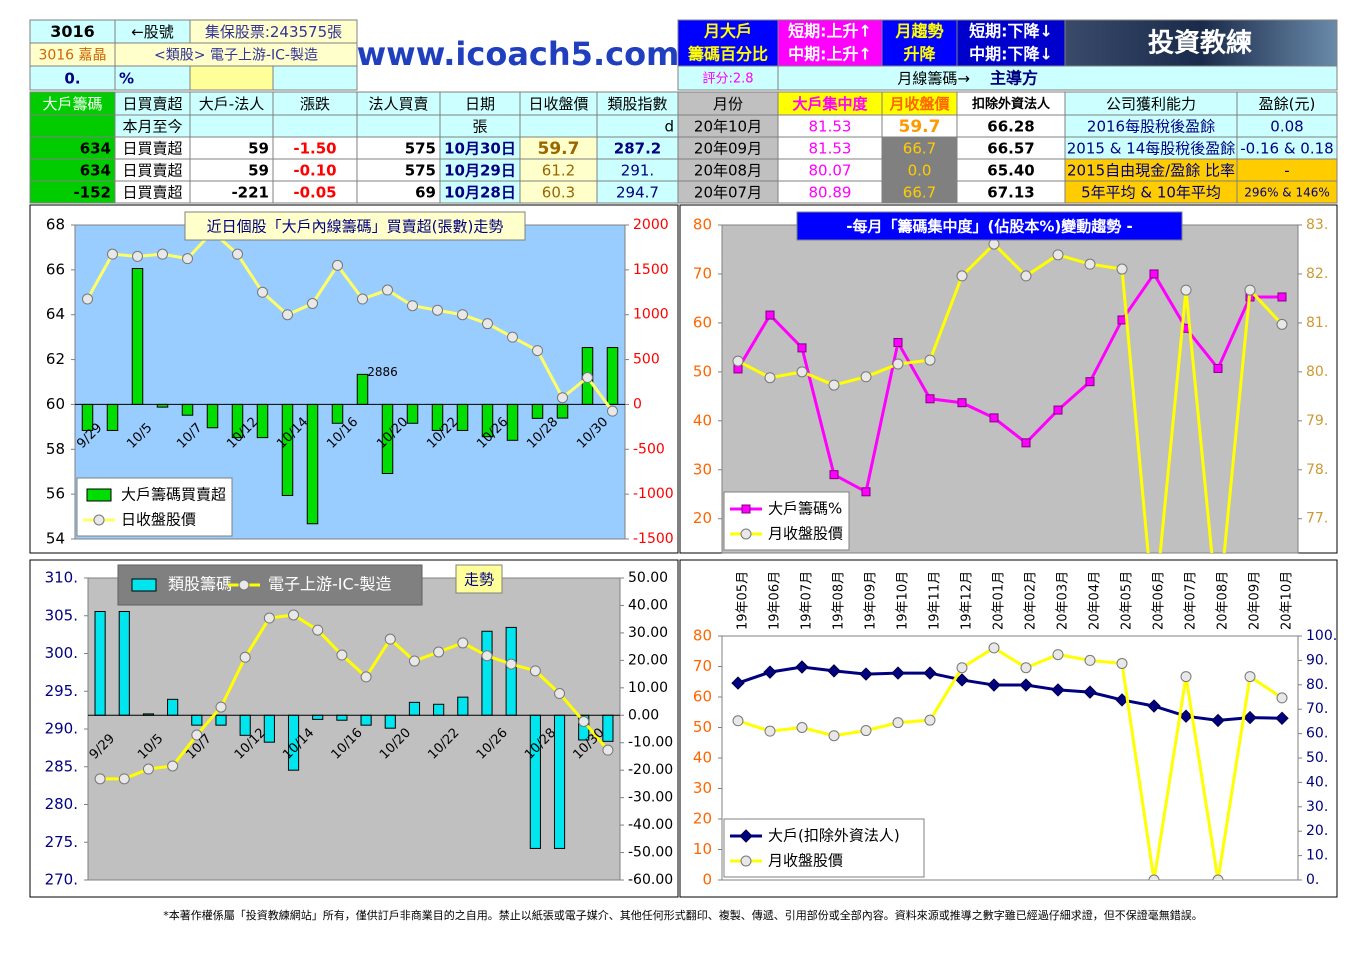 The width and height of the screenshot is (1366, 967). I want to click on cell-text: 大戶-法人, so click(231, 104).